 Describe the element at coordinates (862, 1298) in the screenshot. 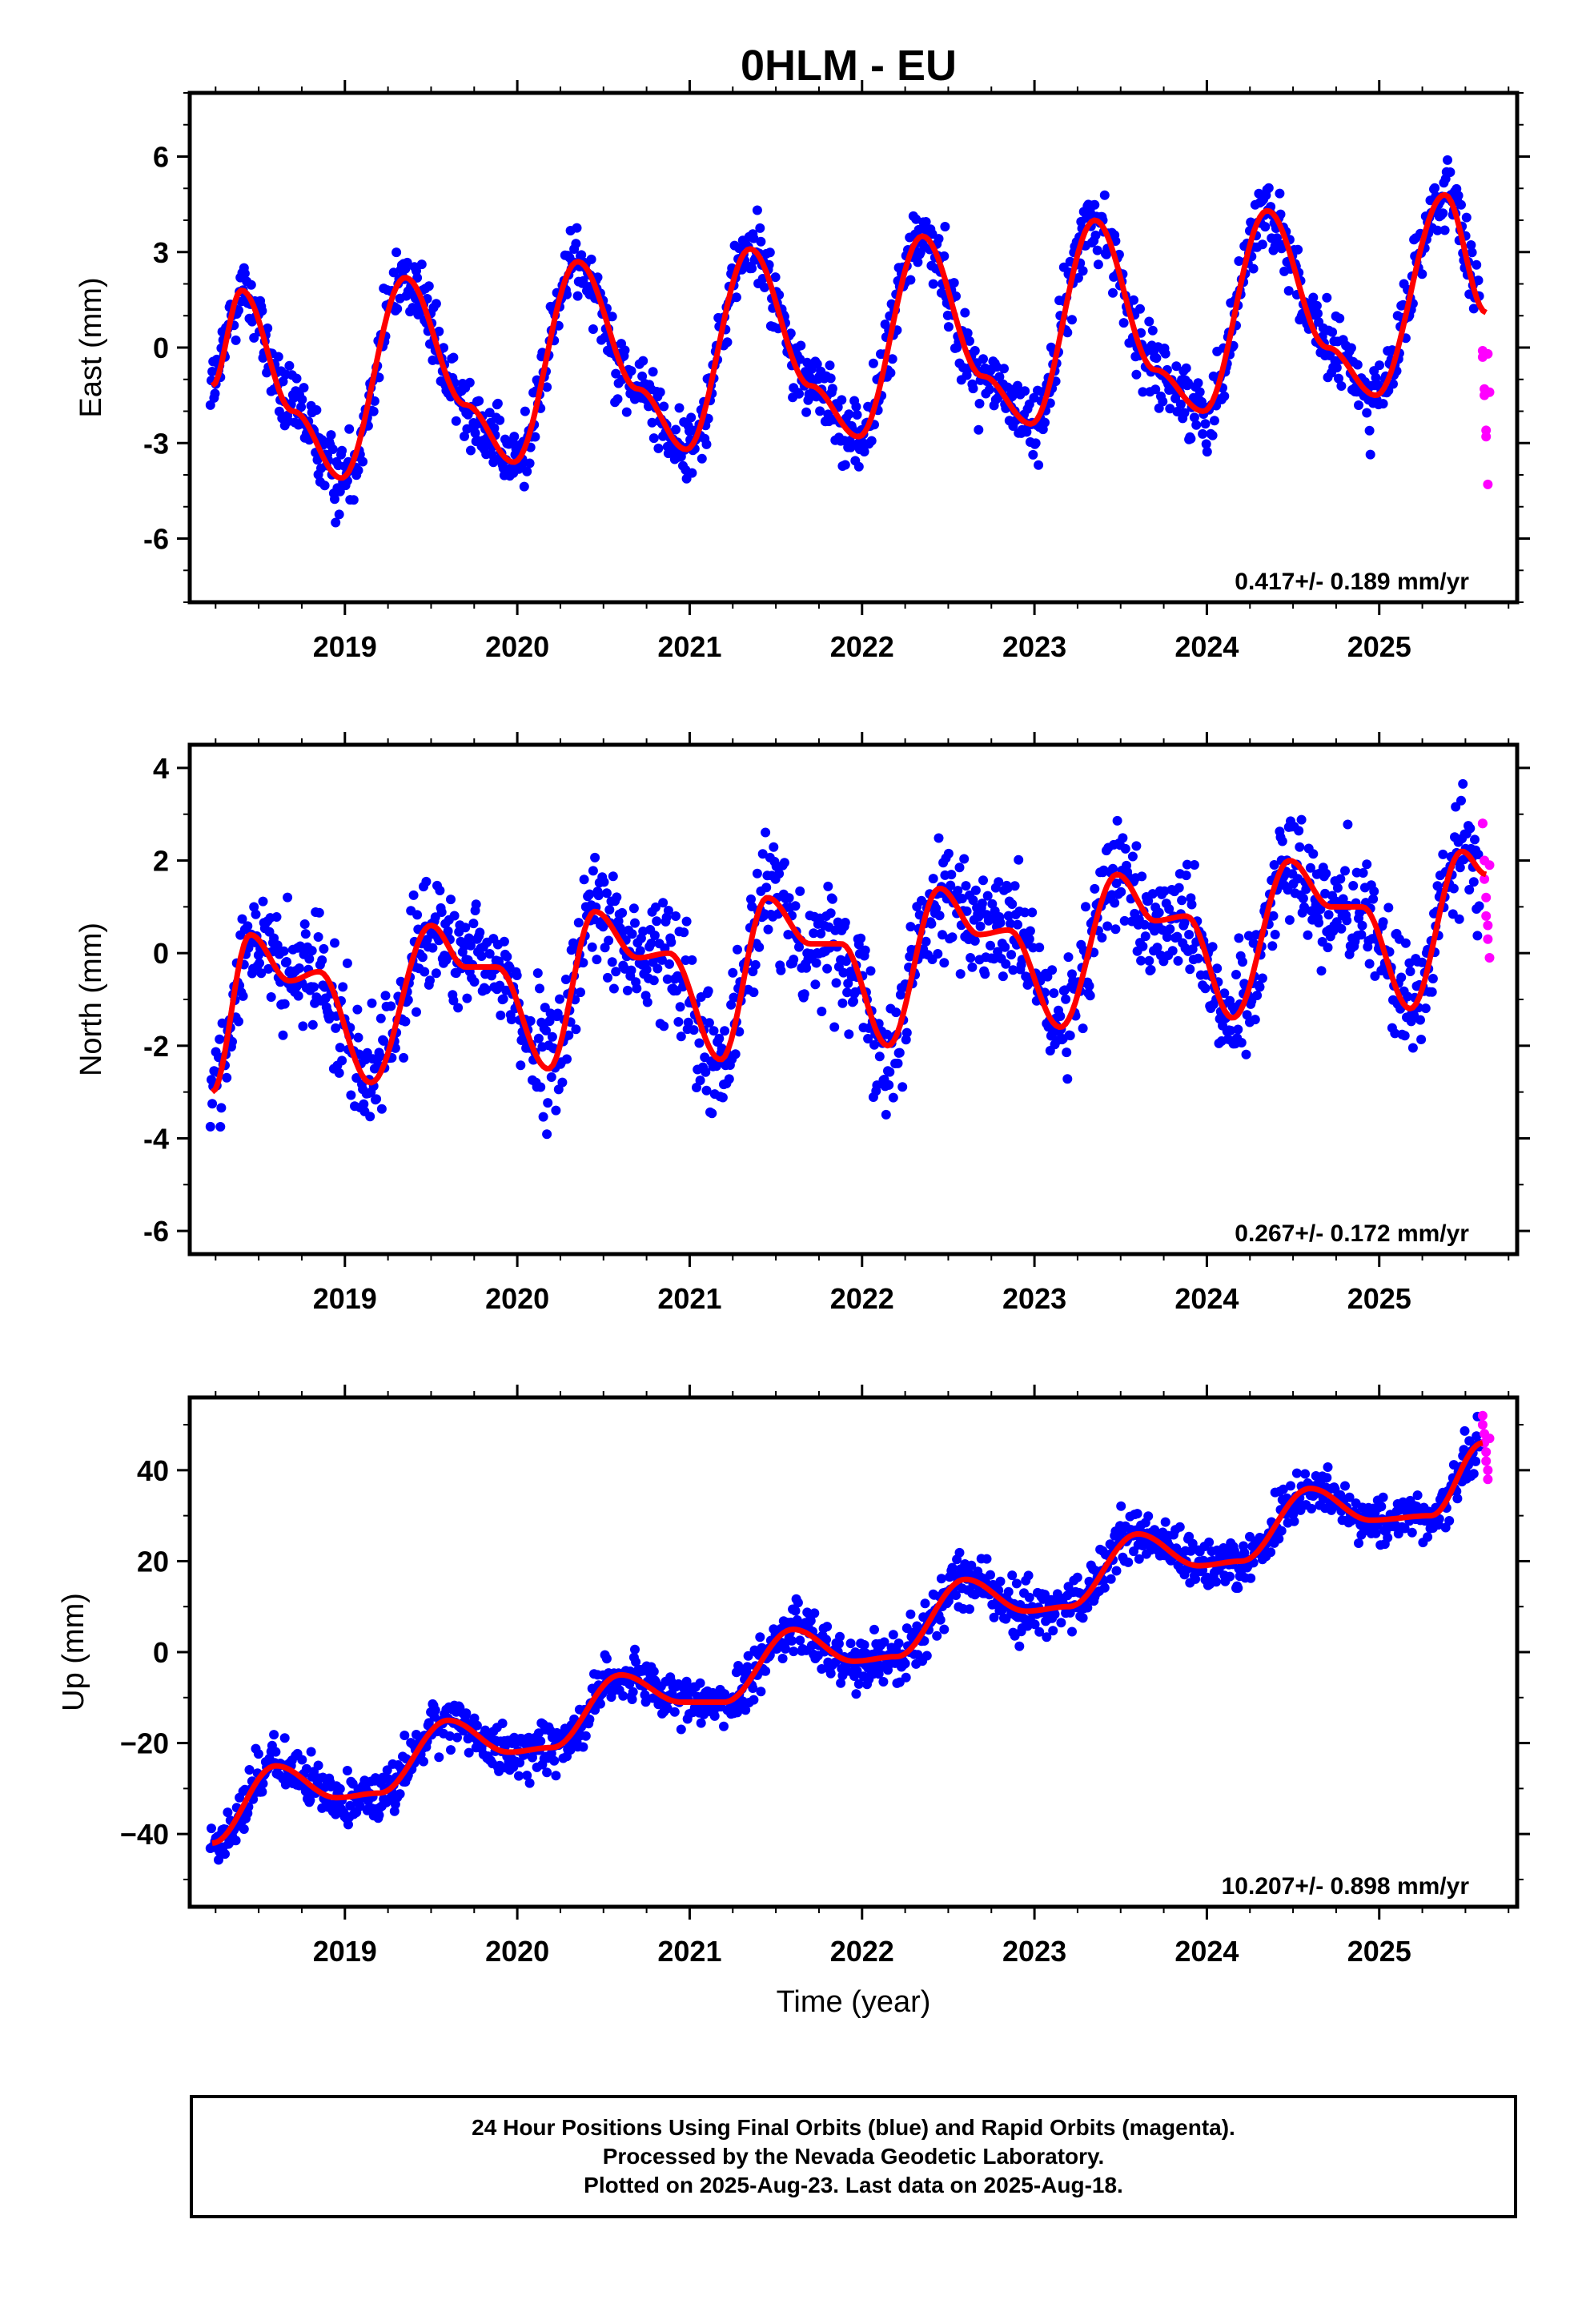

I see `x-tick-label: 2022` at that location.